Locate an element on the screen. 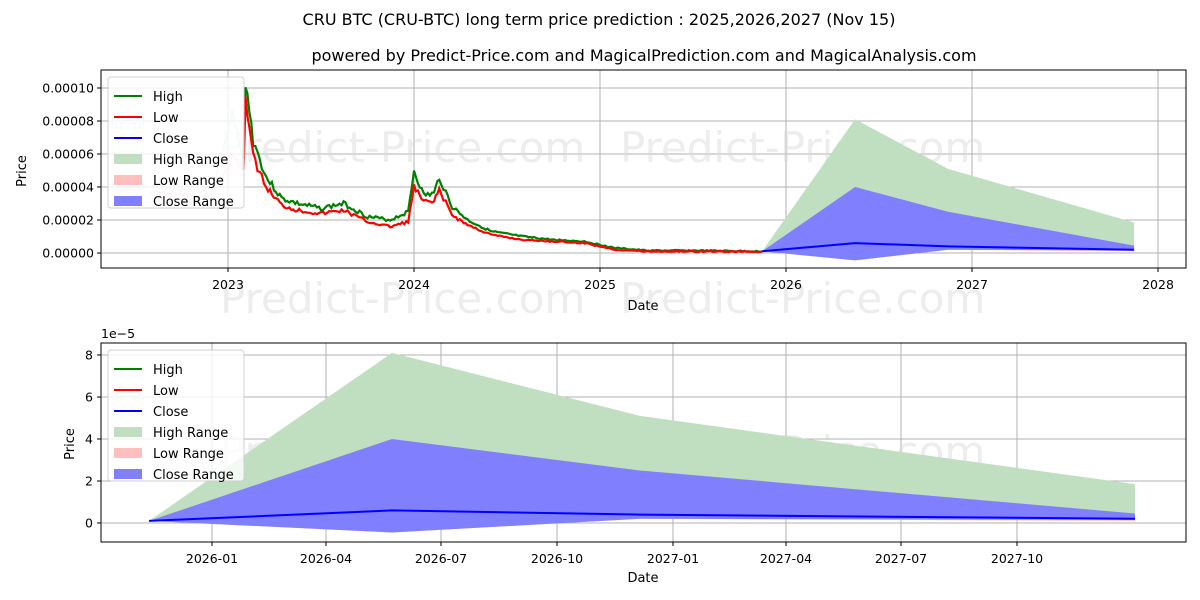  y-tick-label: 0.00004 is located at coordinates (68, 187).